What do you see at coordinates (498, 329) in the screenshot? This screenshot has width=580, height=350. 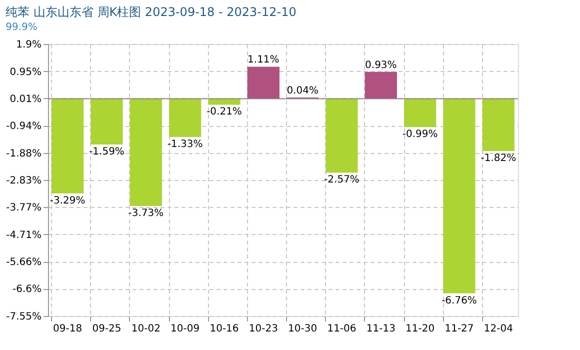 I see `x-tick-label: 12-04` at bounding box center [498, 329].